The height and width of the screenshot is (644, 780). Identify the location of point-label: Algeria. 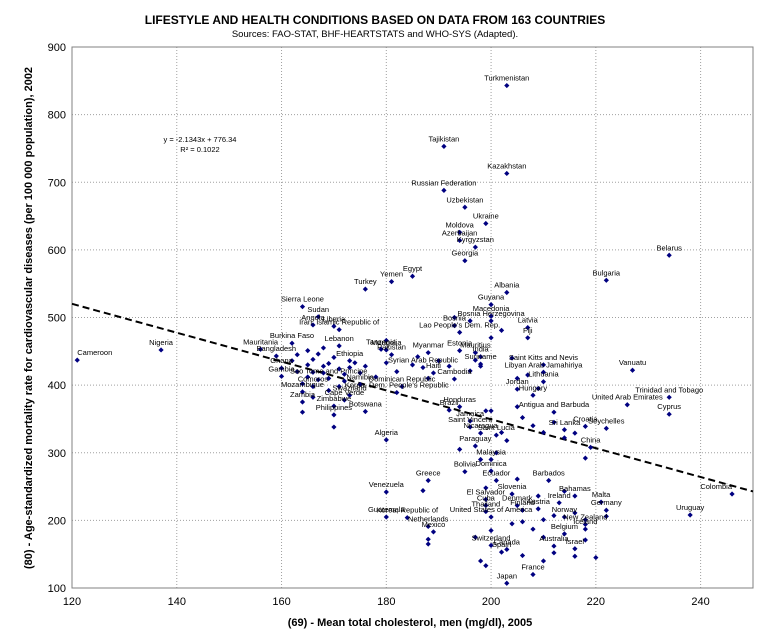
(387, 432).